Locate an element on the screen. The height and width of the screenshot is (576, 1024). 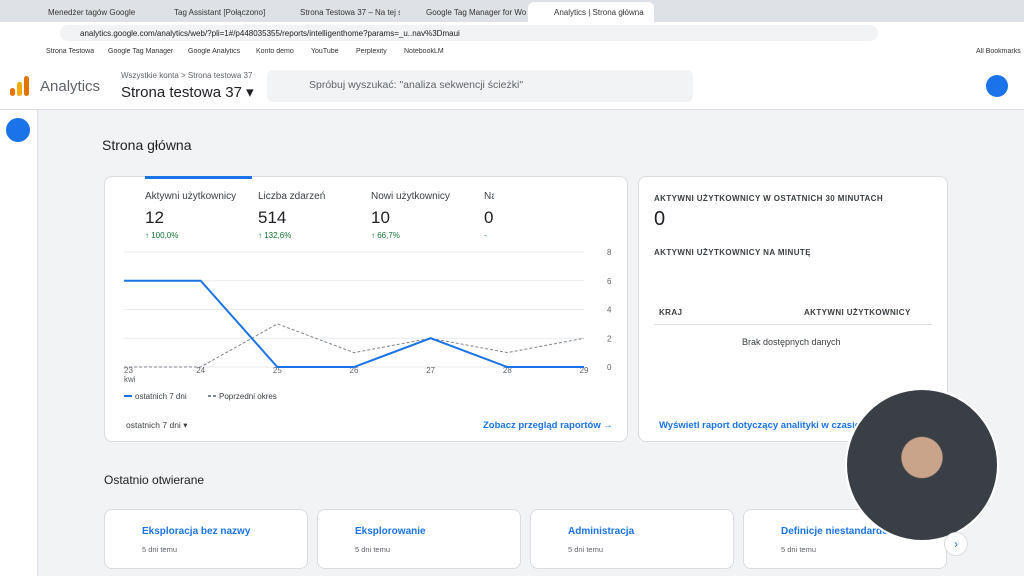
x-tick-label: 27 is located at coordinates (430, 370).